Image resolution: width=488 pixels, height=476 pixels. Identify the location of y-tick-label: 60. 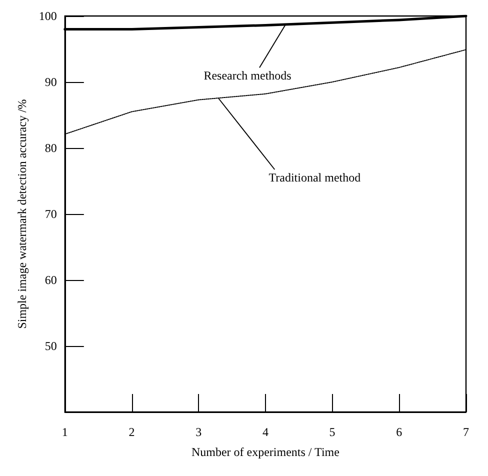
(50, 280).